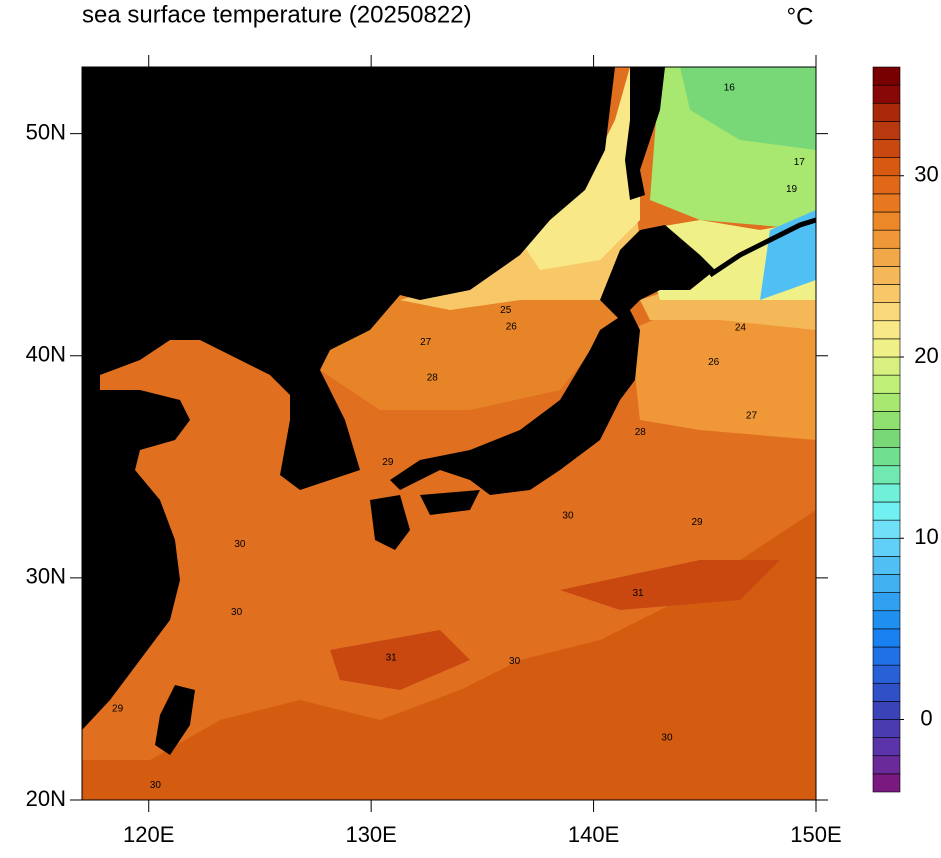 The width and height of the screenshot is (941, 858). I want to click on contour-label: 17, so click(800, 162).